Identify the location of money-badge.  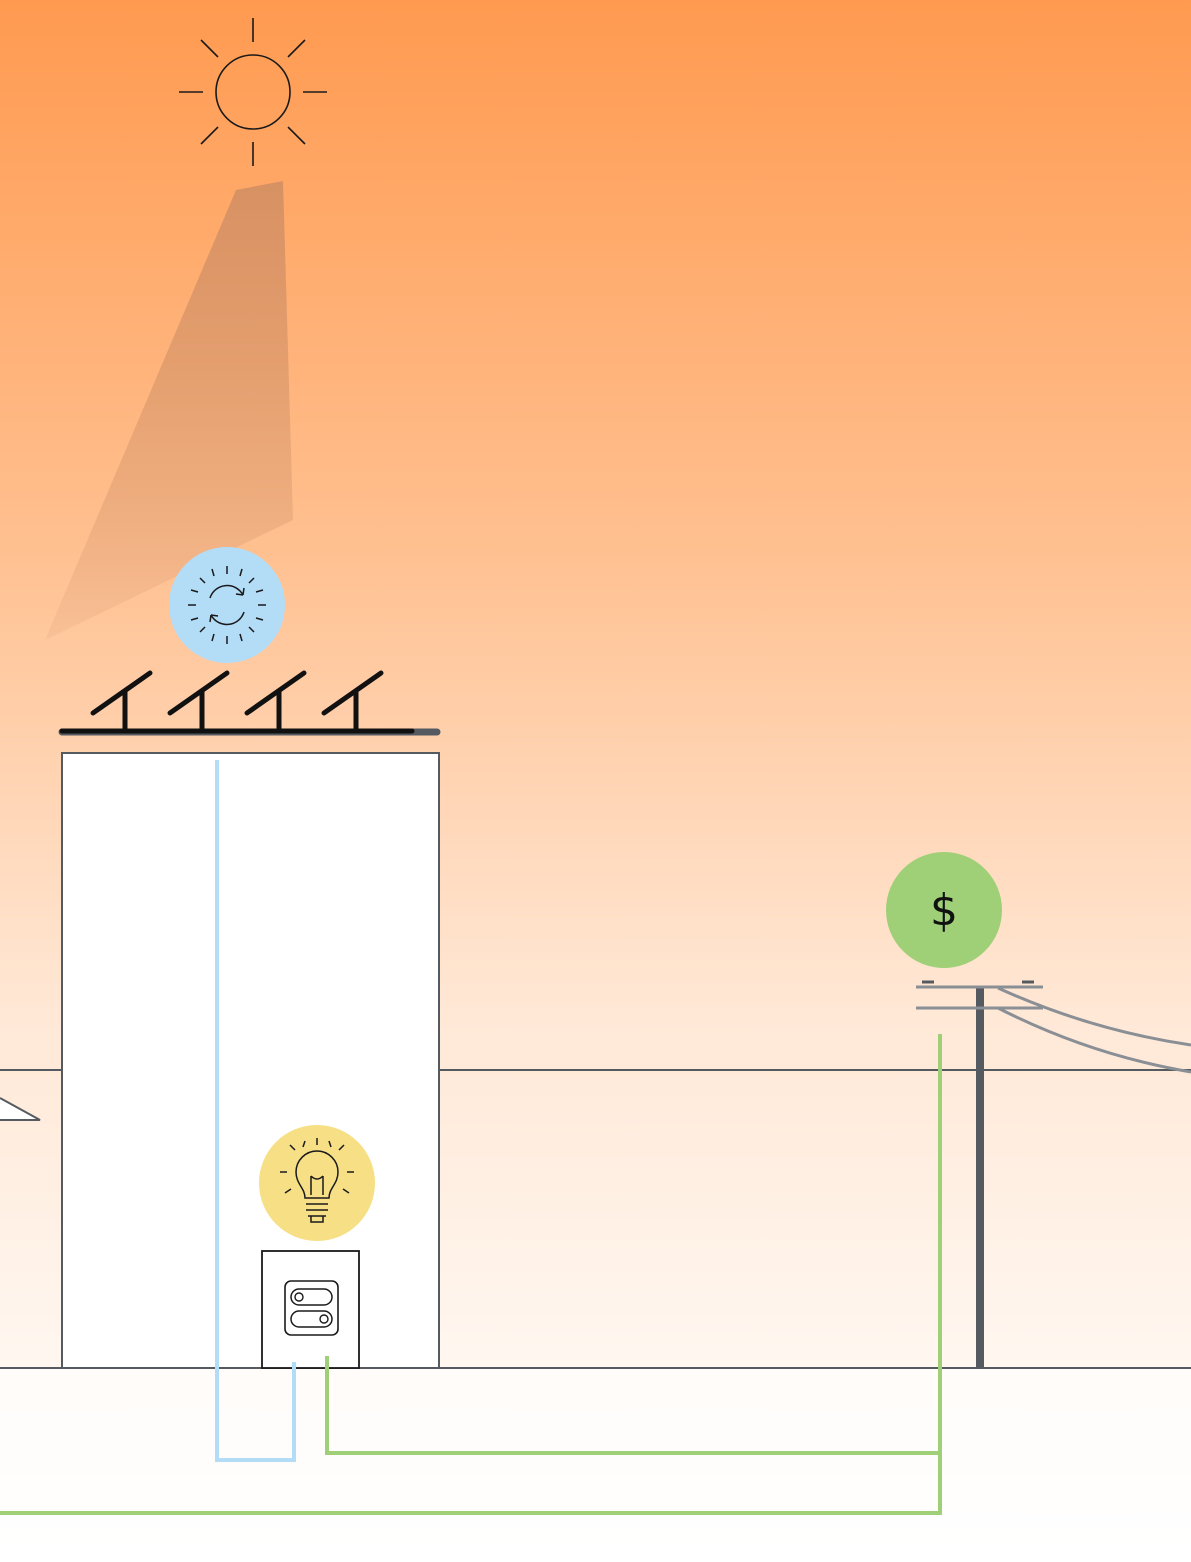
(944, 910).